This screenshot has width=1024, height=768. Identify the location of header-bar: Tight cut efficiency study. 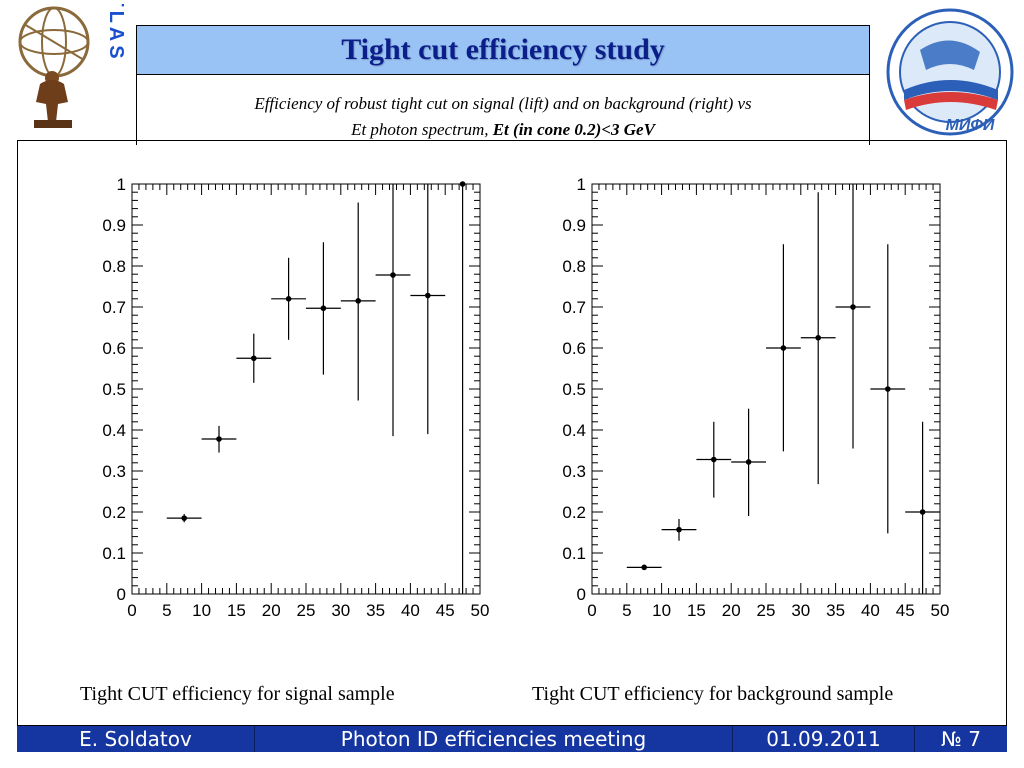
(503, 50).